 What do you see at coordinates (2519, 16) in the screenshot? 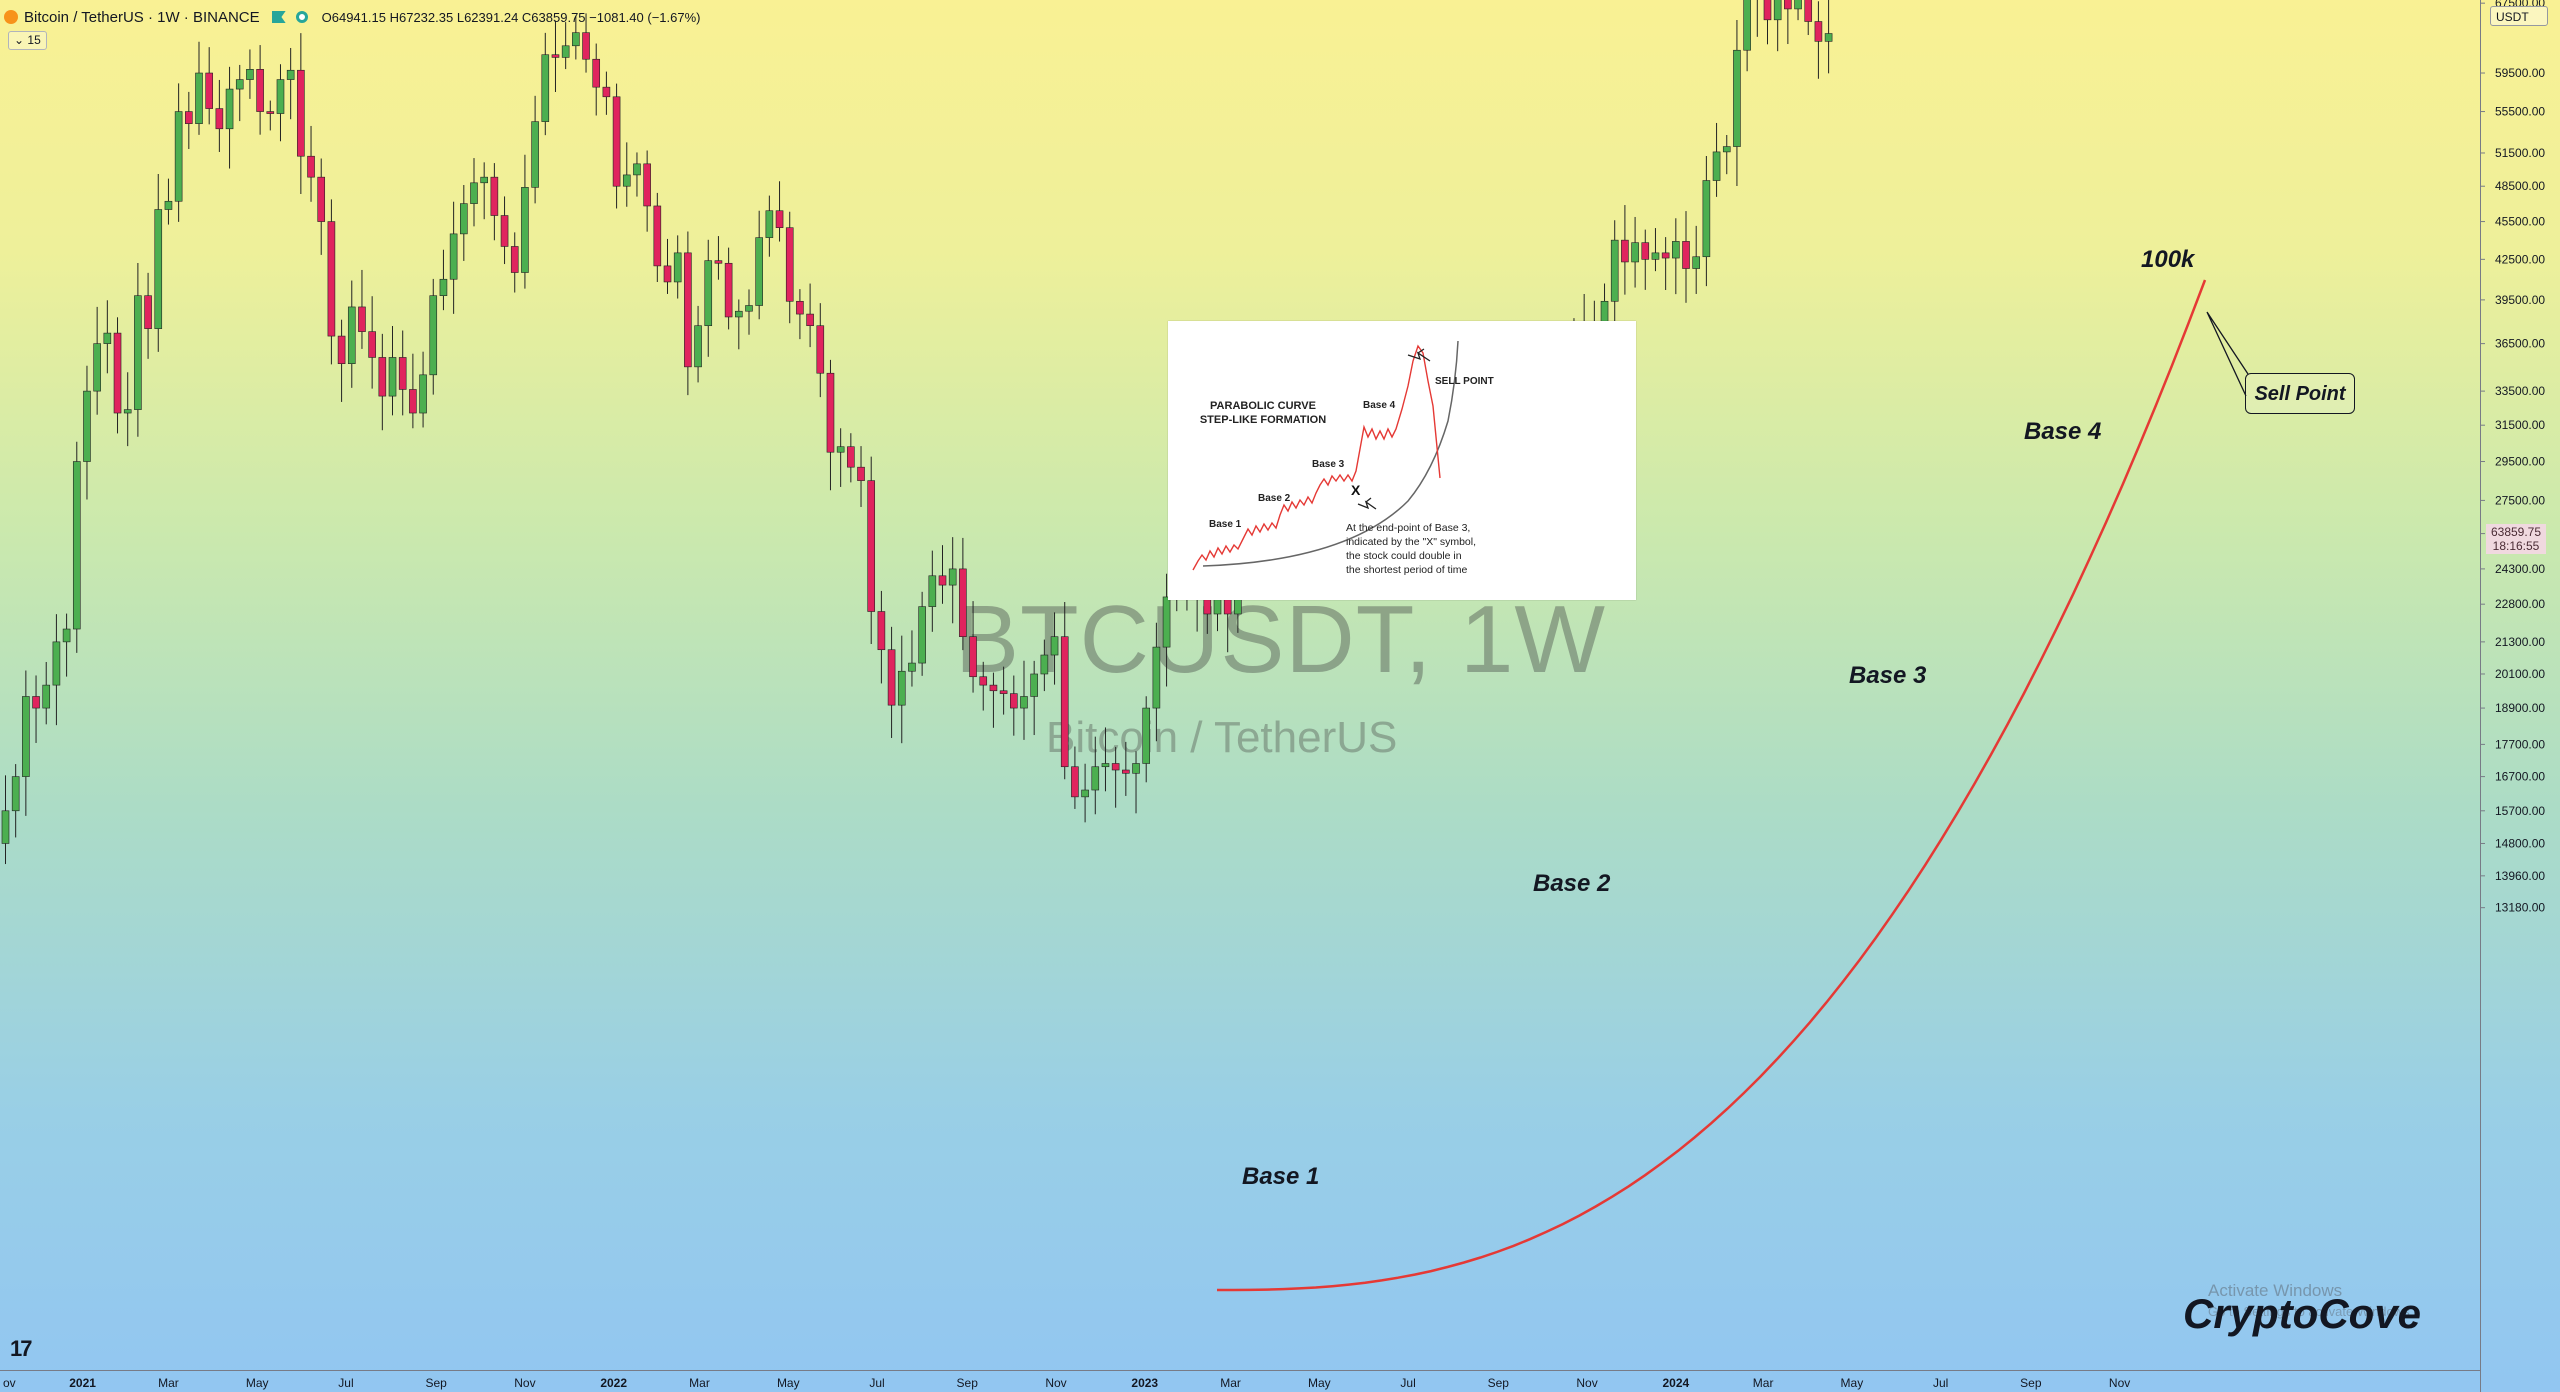
I see `currency-select: USDT` at bounding box center [2519, 16].